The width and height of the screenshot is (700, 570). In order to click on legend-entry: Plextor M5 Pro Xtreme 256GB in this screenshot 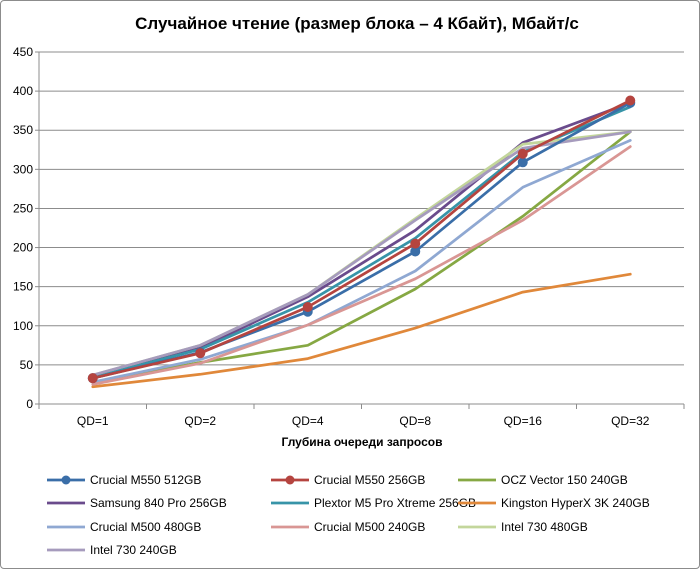, I will do `click(373, 503)`.